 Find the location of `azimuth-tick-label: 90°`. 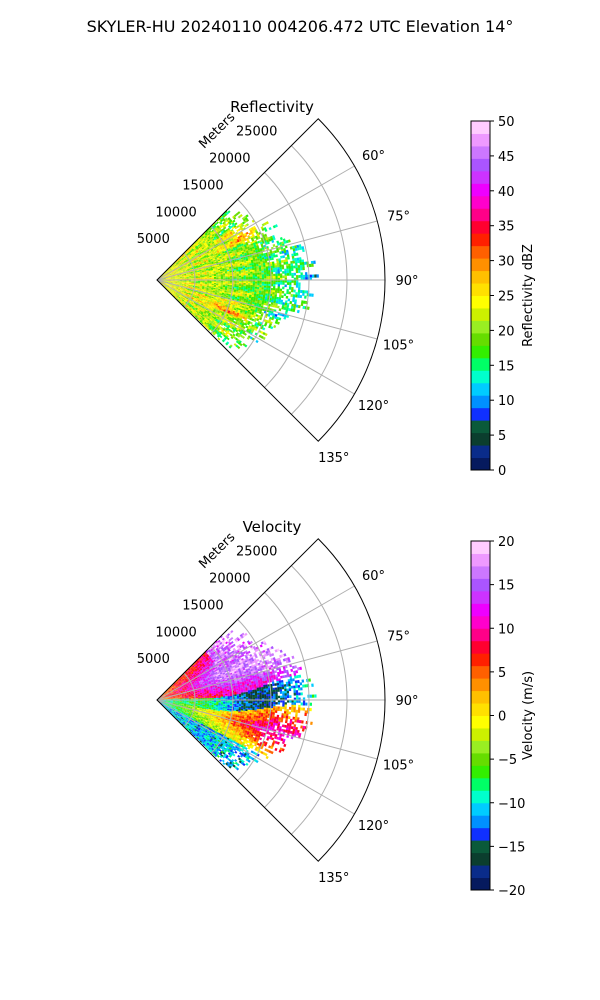

azimuth-tick-label: 90° is located at coordinates (406, 281).